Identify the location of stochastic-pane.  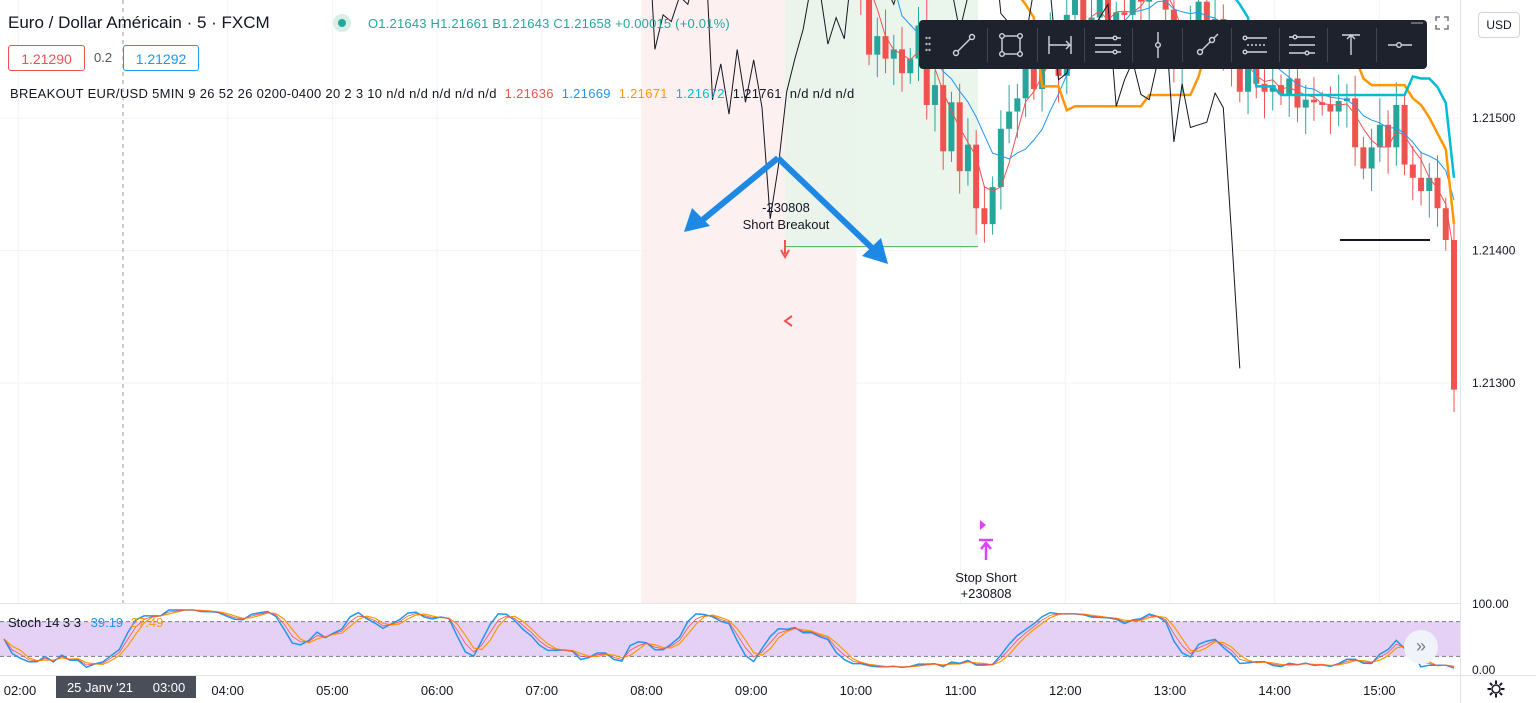
(768, 639).